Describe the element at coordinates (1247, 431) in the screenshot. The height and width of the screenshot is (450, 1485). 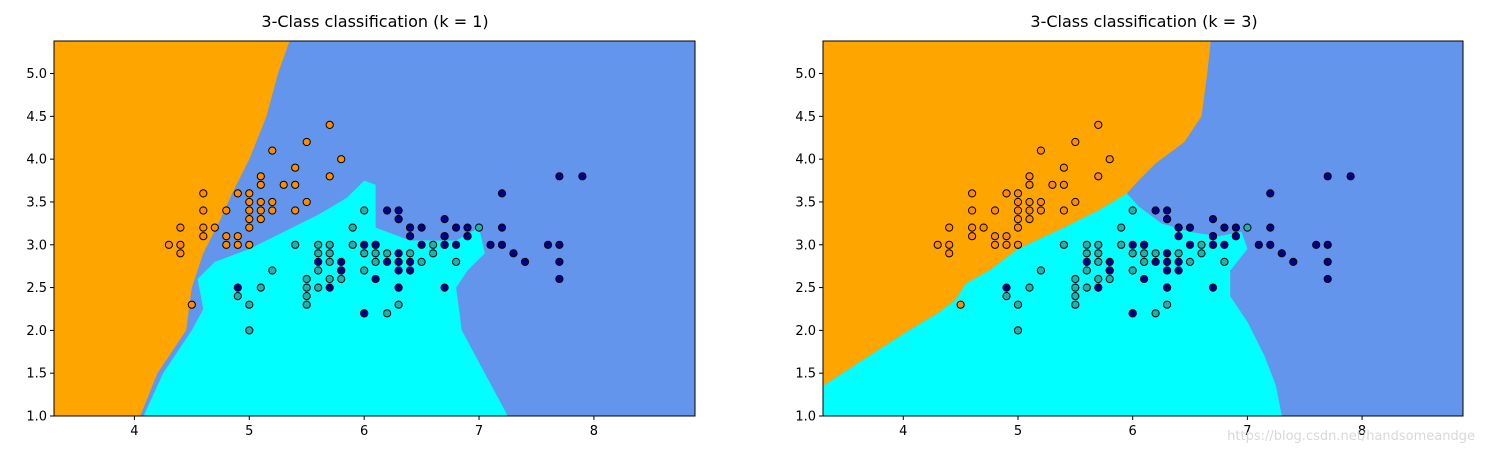
I see `x-tick-label: 7` at that location.